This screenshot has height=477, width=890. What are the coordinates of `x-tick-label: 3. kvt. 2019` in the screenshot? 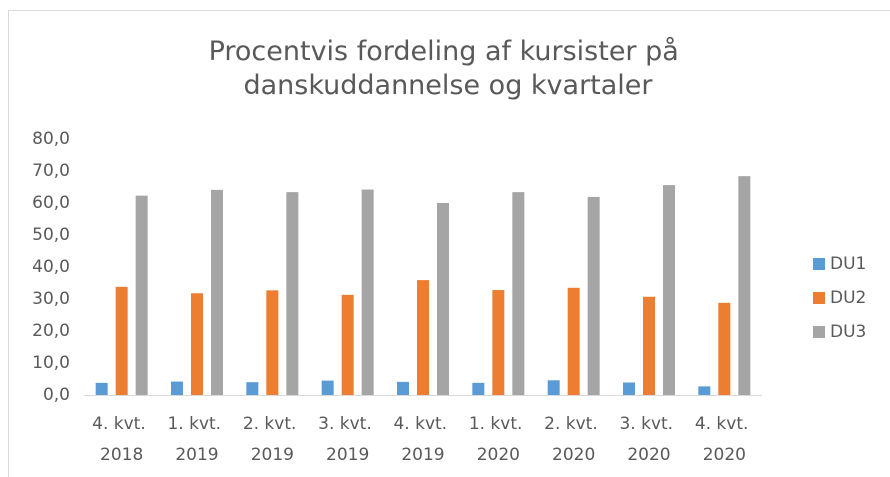 It's located at (347, 439).